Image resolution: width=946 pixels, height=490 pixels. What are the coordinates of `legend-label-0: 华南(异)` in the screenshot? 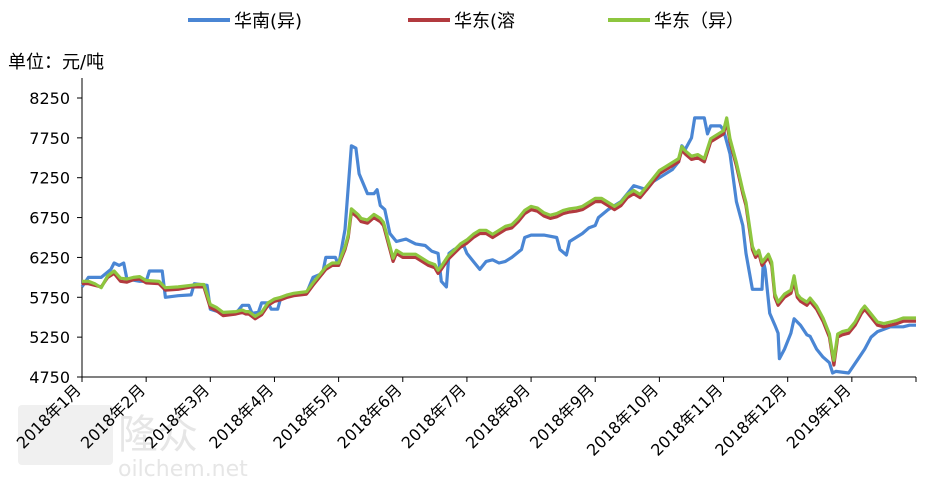 It's located at (268, 21).